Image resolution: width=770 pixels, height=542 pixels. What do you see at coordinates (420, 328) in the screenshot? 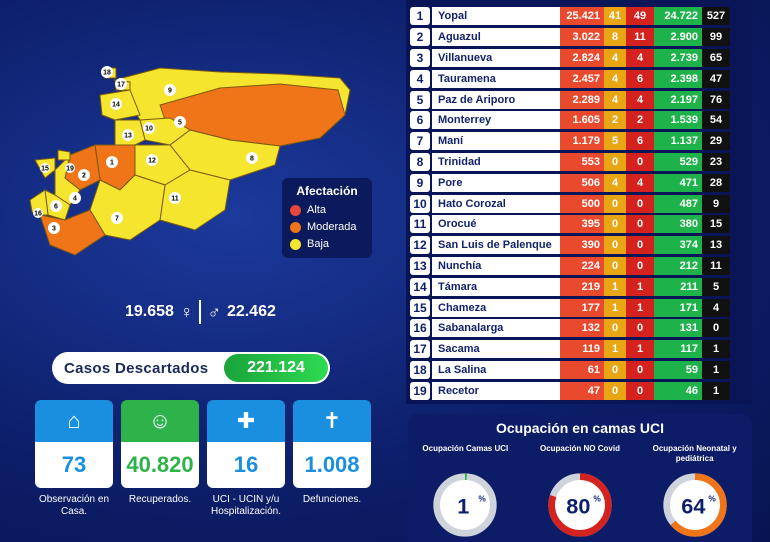
I see `row-rank: 16` at bounding box center [420, 328].